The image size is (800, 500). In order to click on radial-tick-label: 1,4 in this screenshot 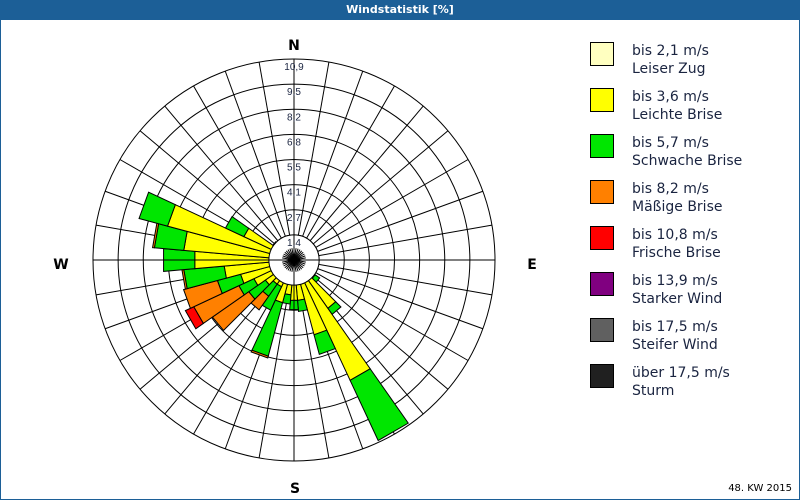, I will do `click(294, 243)`.